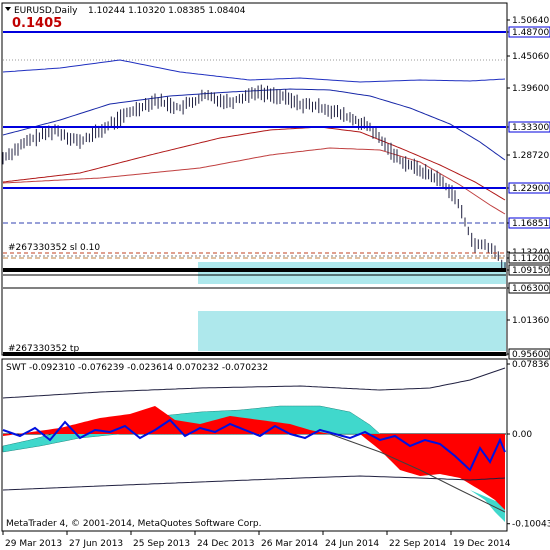  What do you see at coordinates (432, 472) in the screenshot?
I see `red-area-right` at bounding box center [432, 472].